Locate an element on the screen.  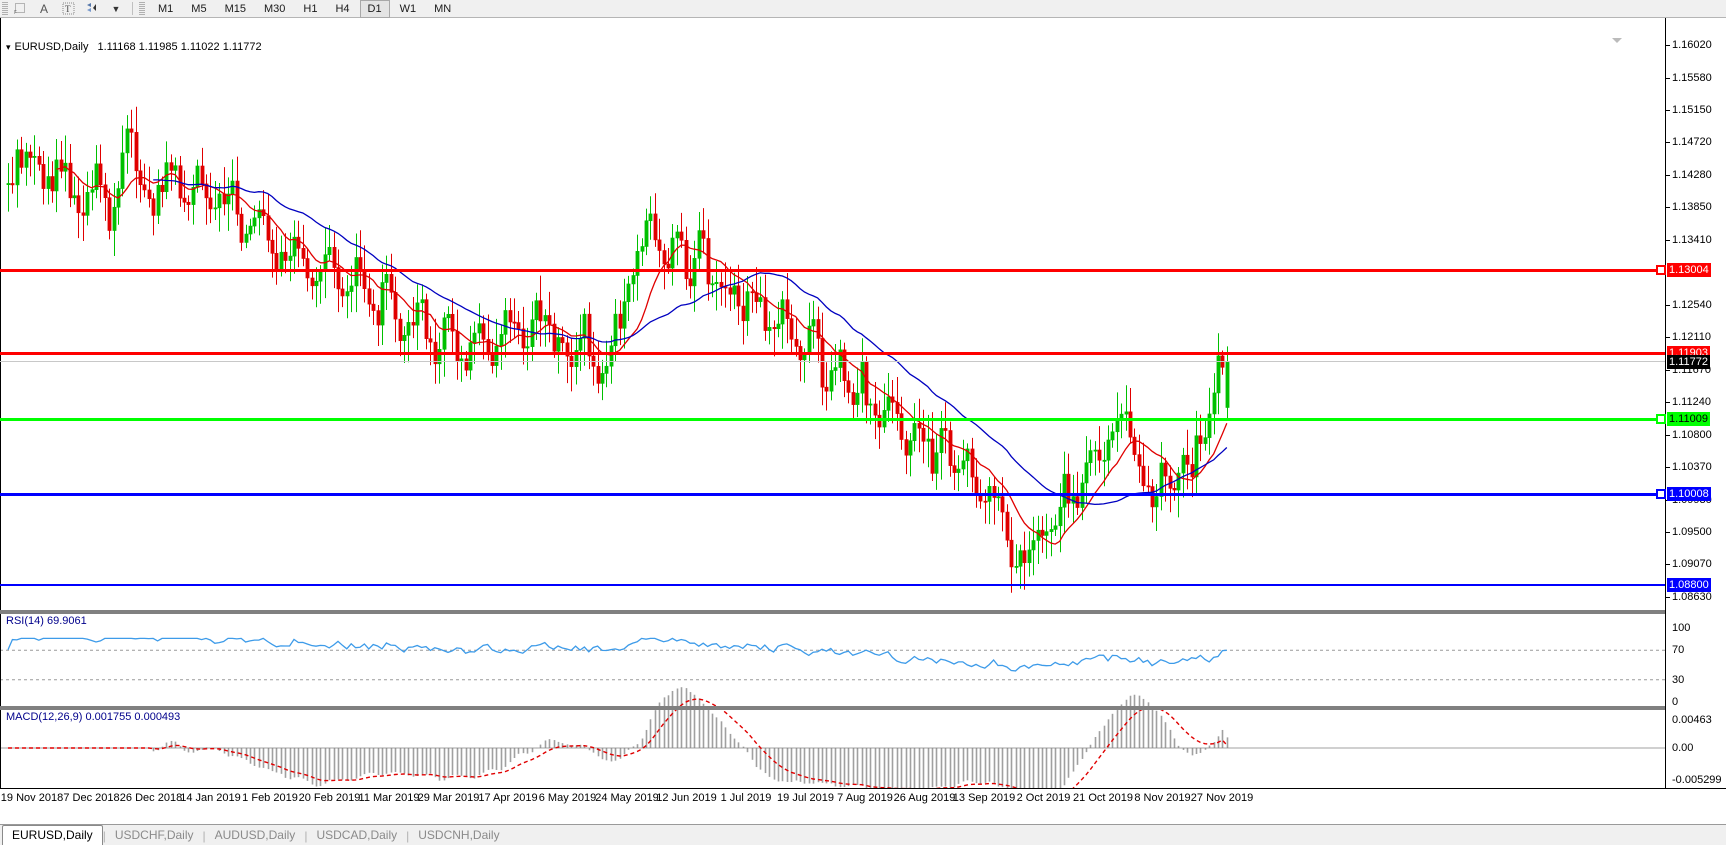
tab-usdchf-daily: USDCHF,Daily is located at coordinates (154, 835).